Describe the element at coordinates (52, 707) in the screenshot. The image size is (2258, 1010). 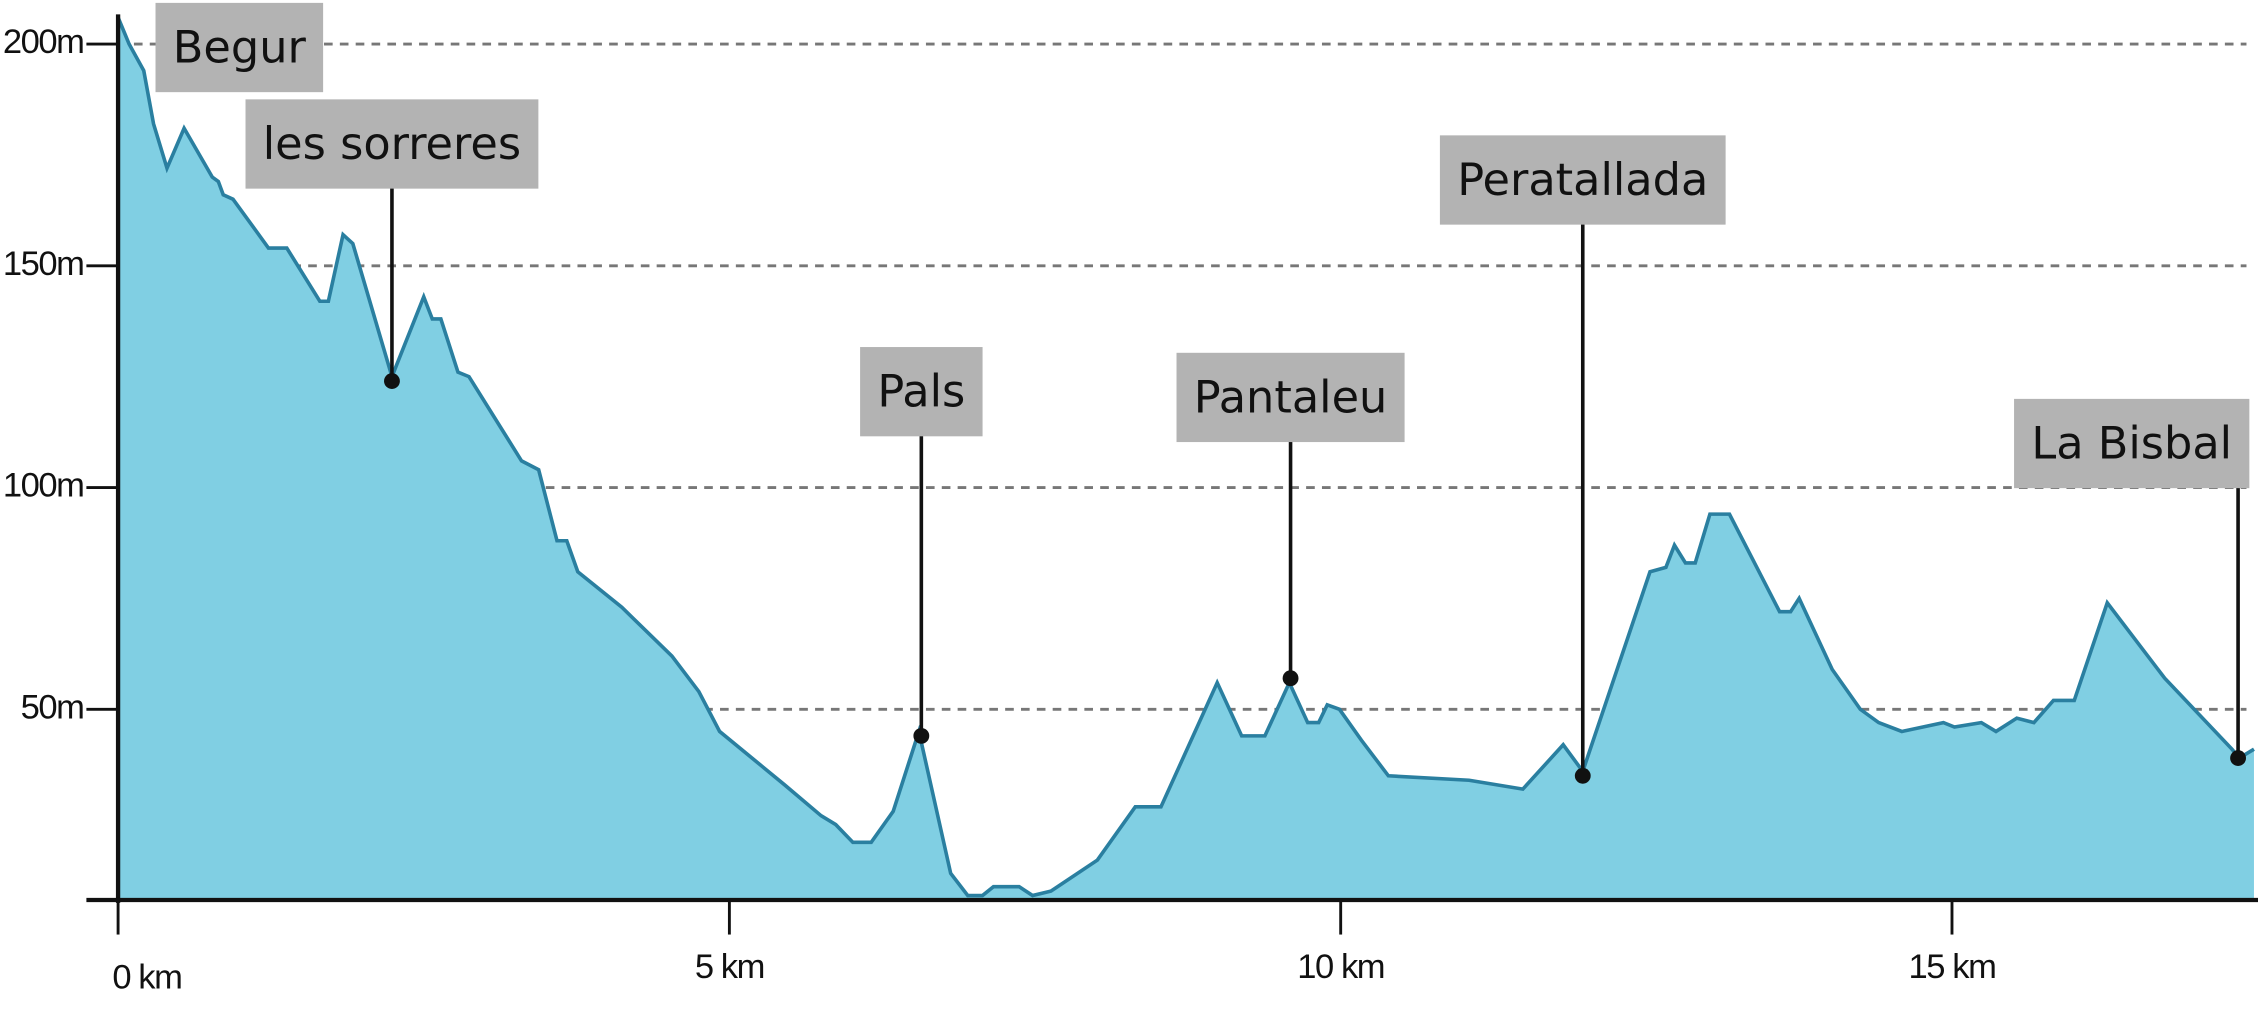
I see `y-tick-label: 50m` at that location.